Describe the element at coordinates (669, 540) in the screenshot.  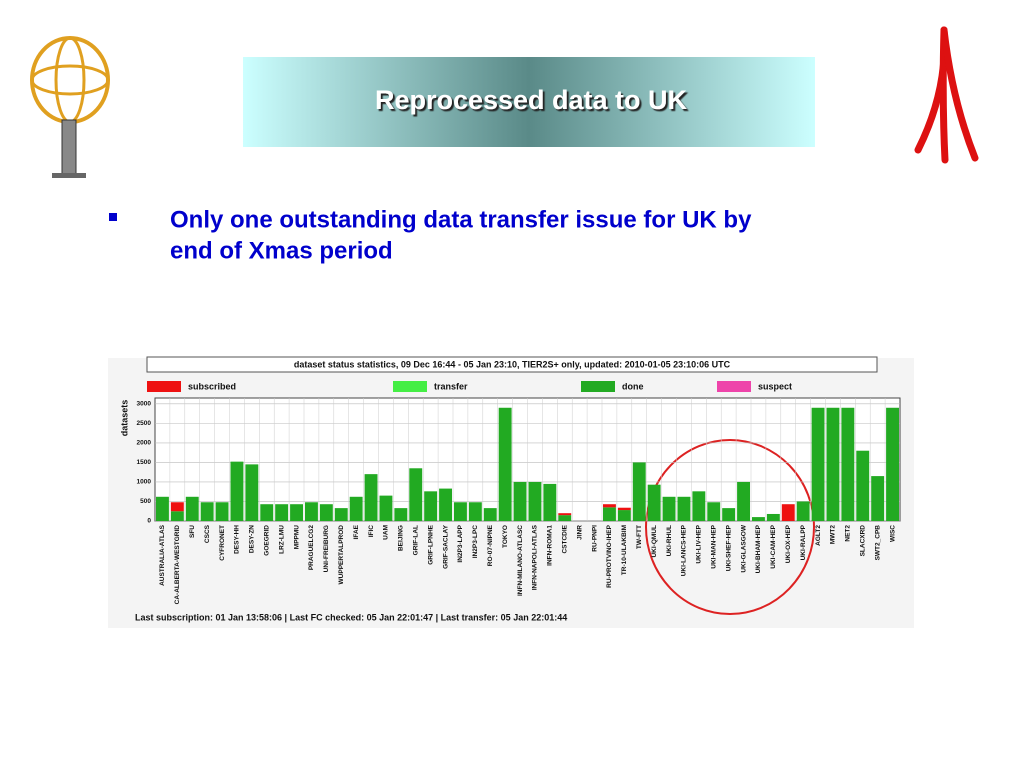
I see `x-tick-label: UKI-RHUL` at that location.